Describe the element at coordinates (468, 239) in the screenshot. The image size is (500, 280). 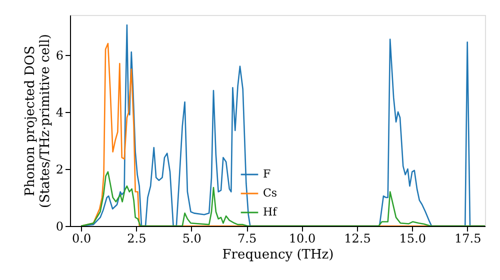
I see `x-tick-label: 17.5` at that location.